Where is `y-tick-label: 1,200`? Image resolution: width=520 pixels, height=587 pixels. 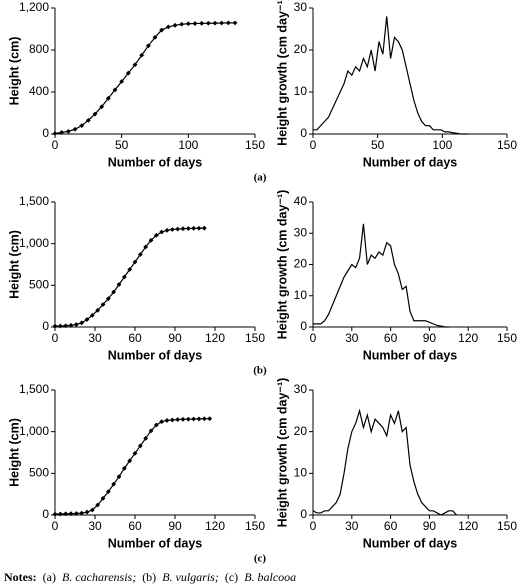
y-tick-label: 1,200 is located at coordinates (34, 7).